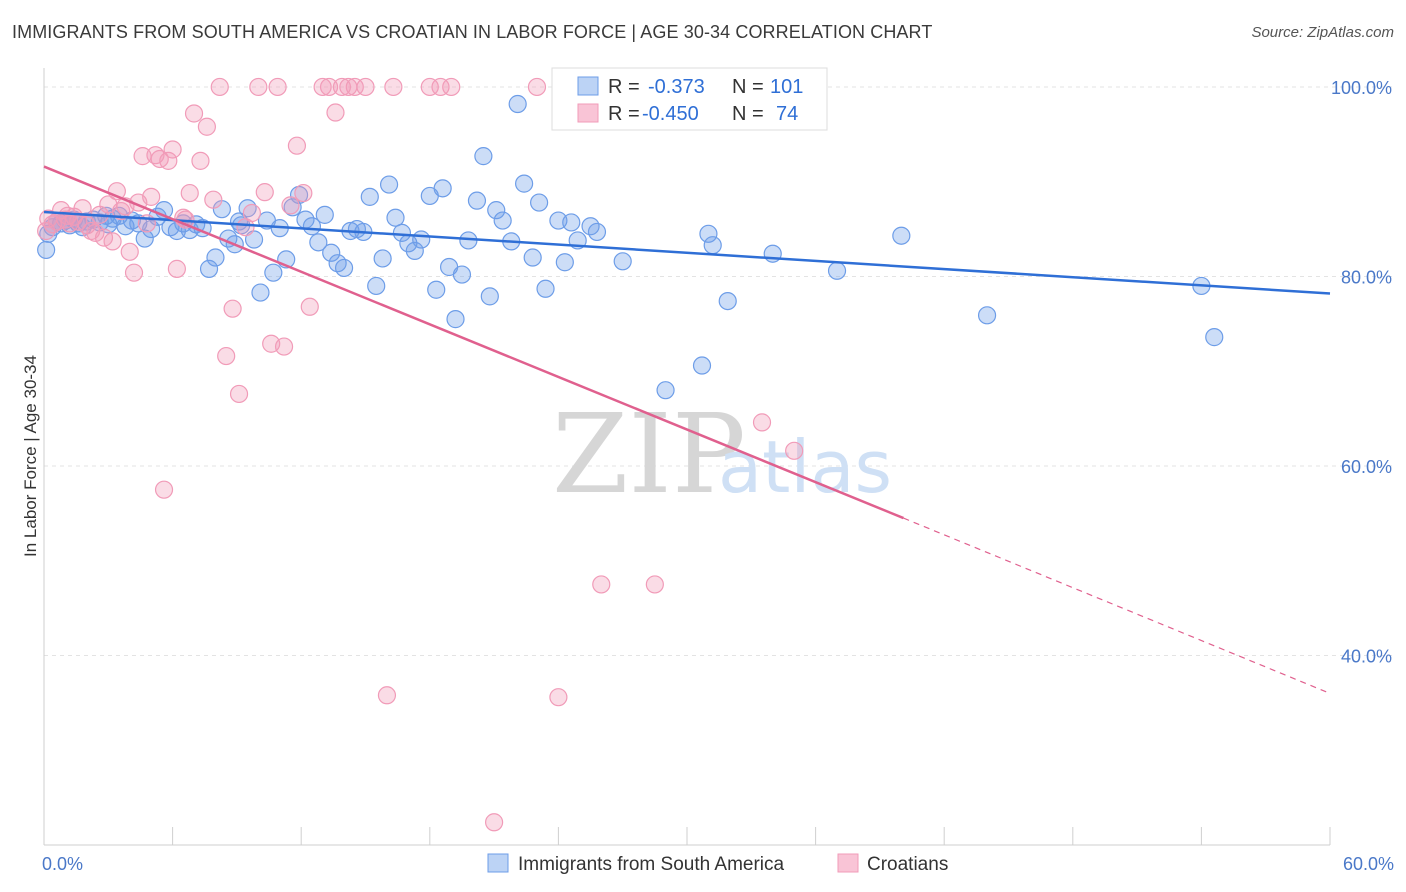 The width and height of the screenshot is (1406, 892). What do you see at coordinates (907, 864) in the screenshot?
I see `bottom-legend-label-croatians: Croatians` at bounding box center [907, 864].